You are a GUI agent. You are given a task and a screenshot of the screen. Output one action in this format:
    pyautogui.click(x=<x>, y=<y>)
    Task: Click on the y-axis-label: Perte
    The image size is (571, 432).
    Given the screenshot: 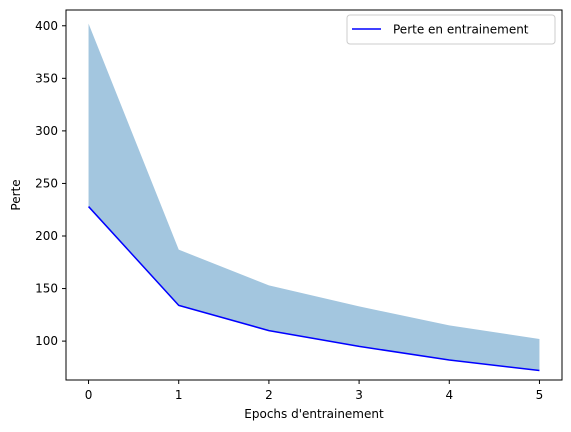 What is the action you would take?
    pyautogui.click(x=16, y=194)
    